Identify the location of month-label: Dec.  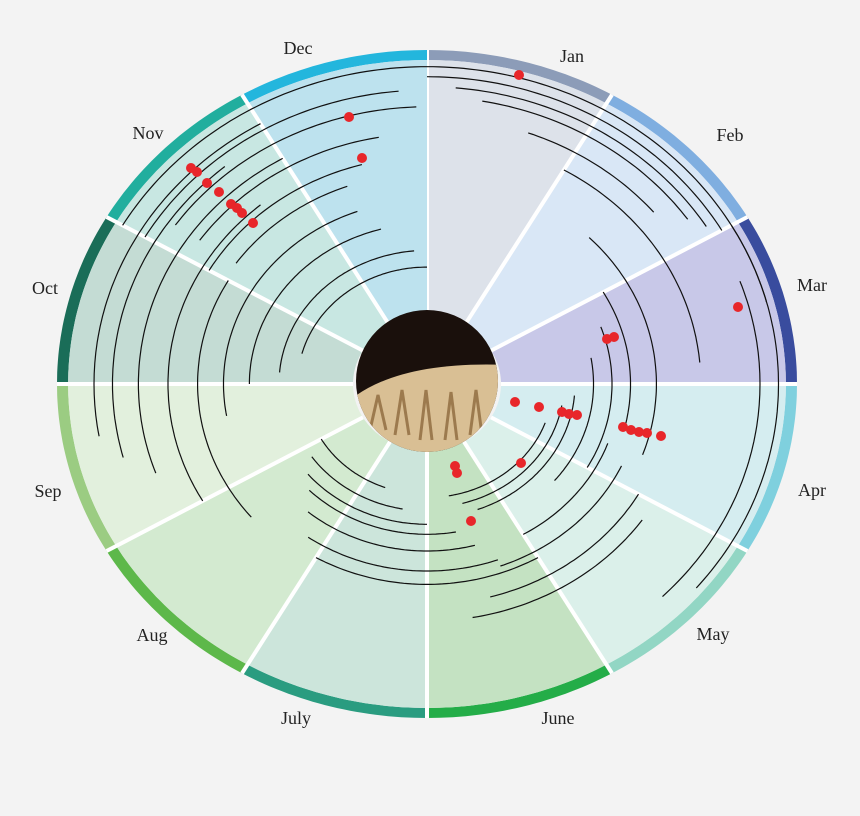
(298, 48).